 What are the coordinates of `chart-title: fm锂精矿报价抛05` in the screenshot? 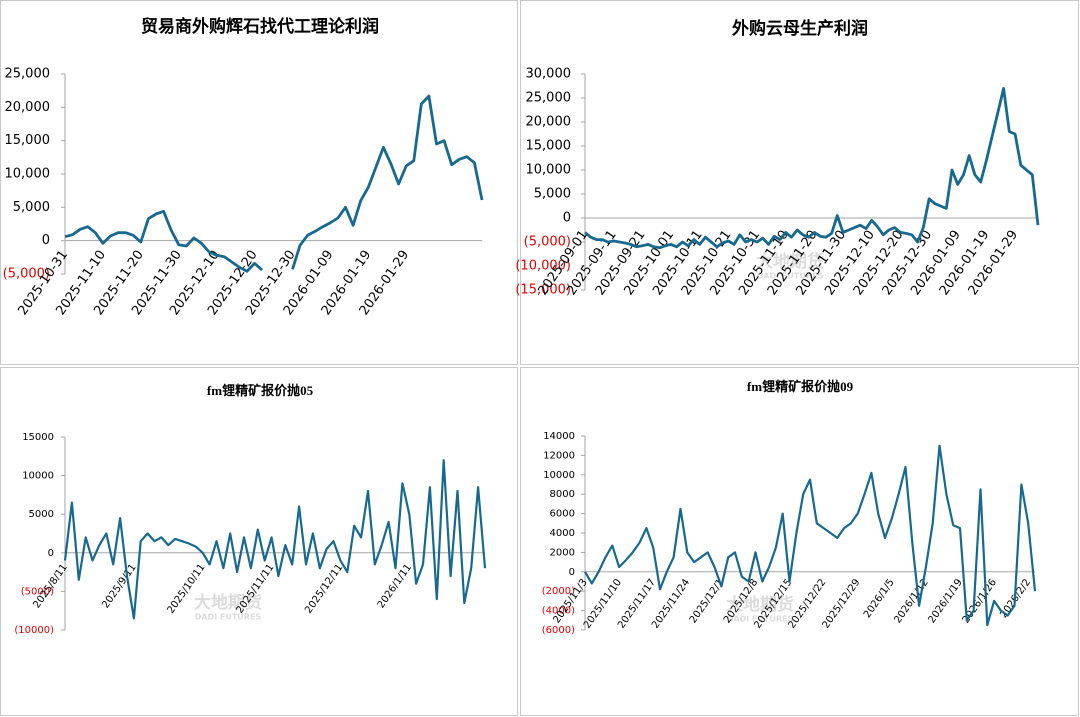 It's located at (260, 390).